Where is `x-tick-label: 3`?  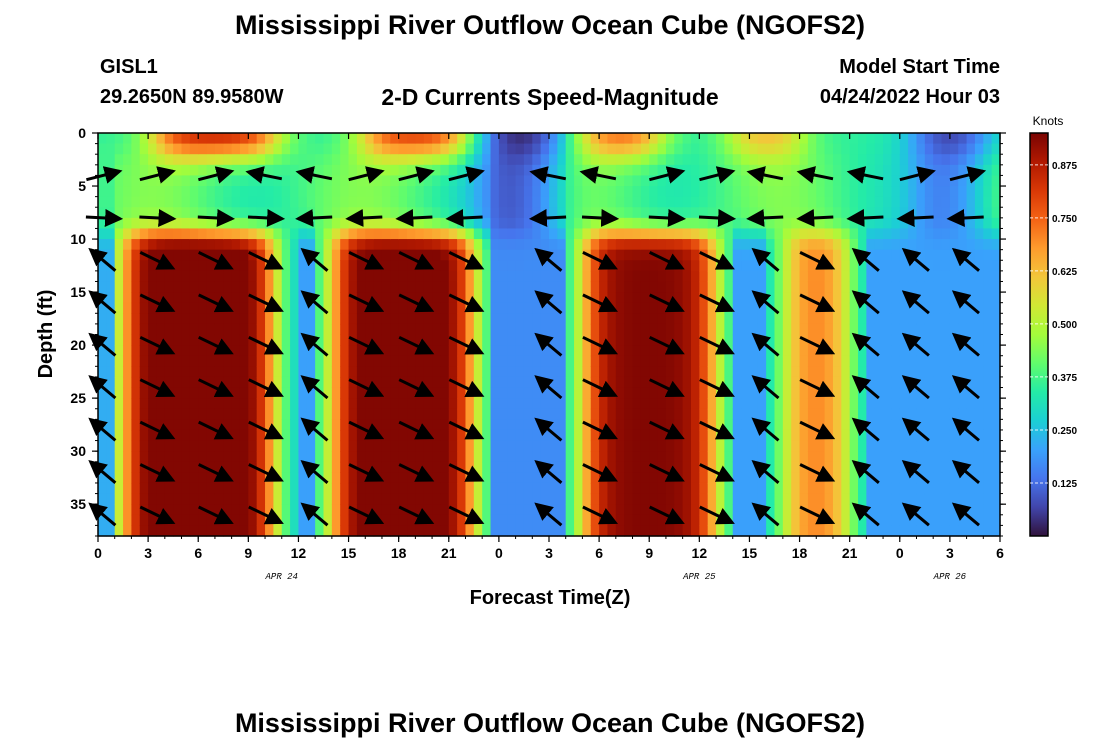
x-tick-label: 3 is located at coordinates (549, 553).